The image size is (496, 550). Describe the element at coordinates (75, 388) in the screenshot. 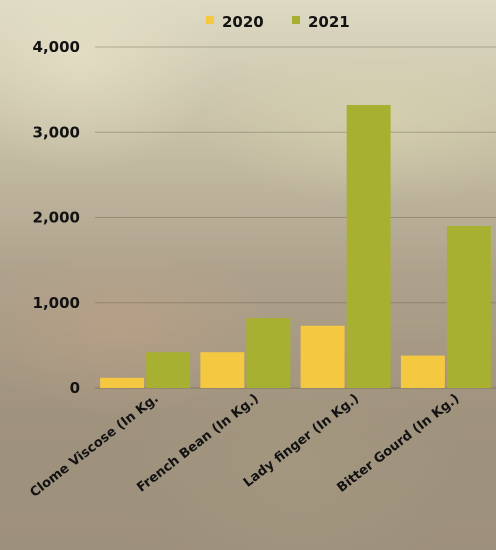

I see `y-tick-label: 0` at that location.